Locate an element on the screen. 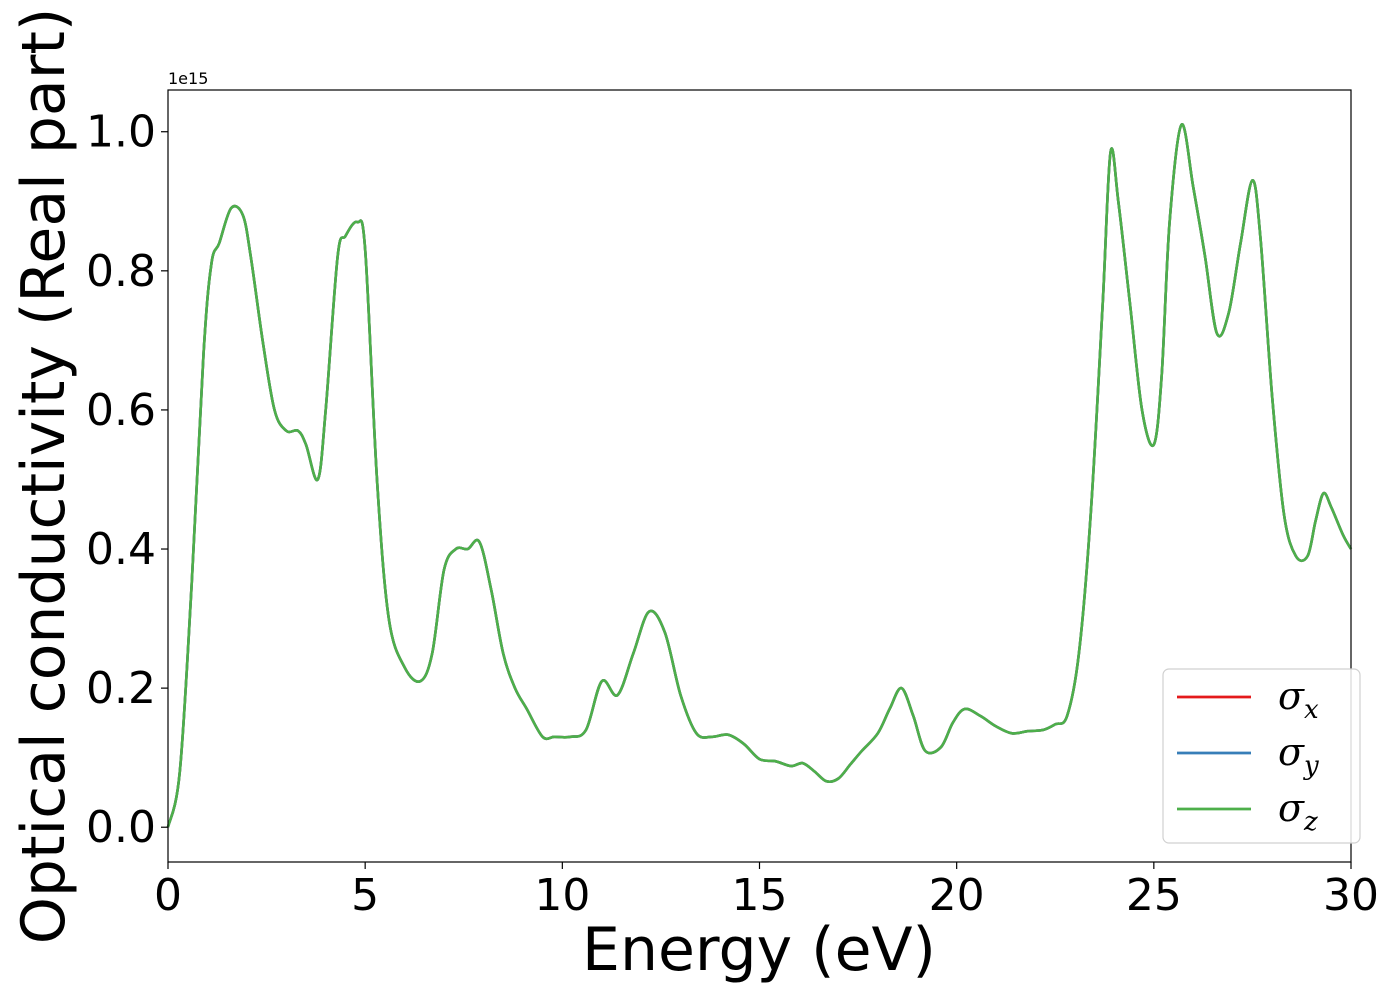 The width and height of the screenshot is (1400, 1000). x-tick-label: 15 is located at coordinates (760, 895).